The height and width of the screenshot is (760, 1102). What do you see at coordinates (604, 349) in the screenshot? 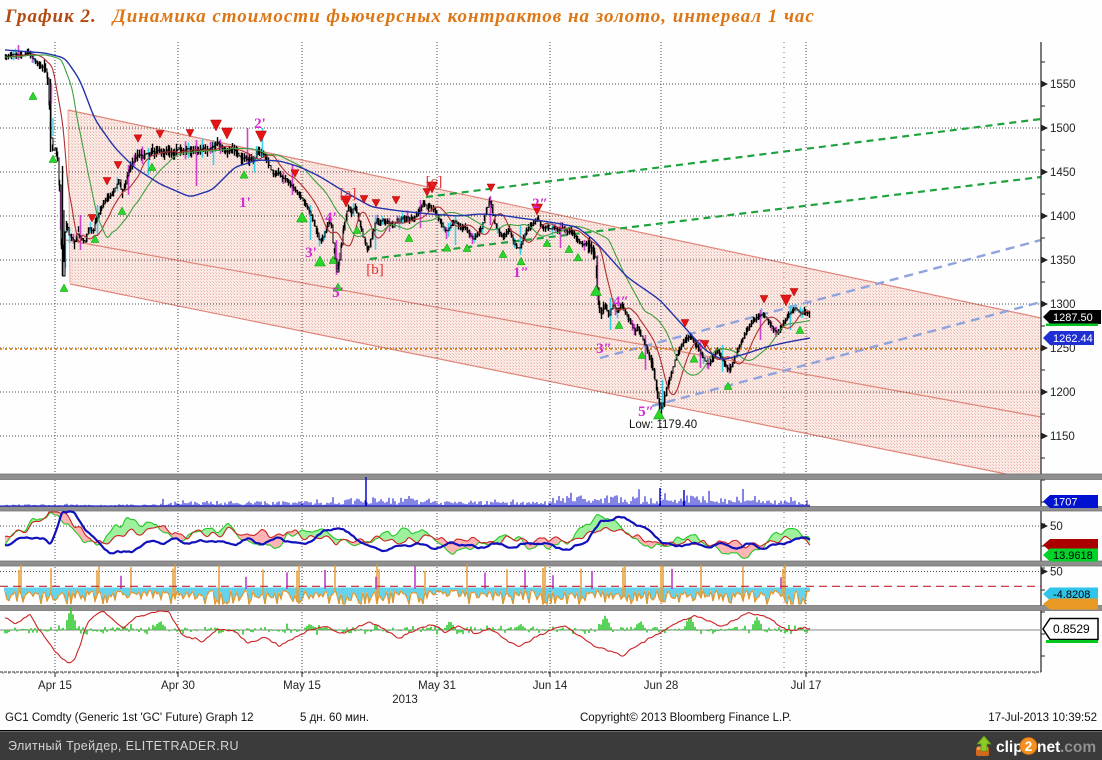
I see `svg-text: 3″` at bounding box center [604, 349].